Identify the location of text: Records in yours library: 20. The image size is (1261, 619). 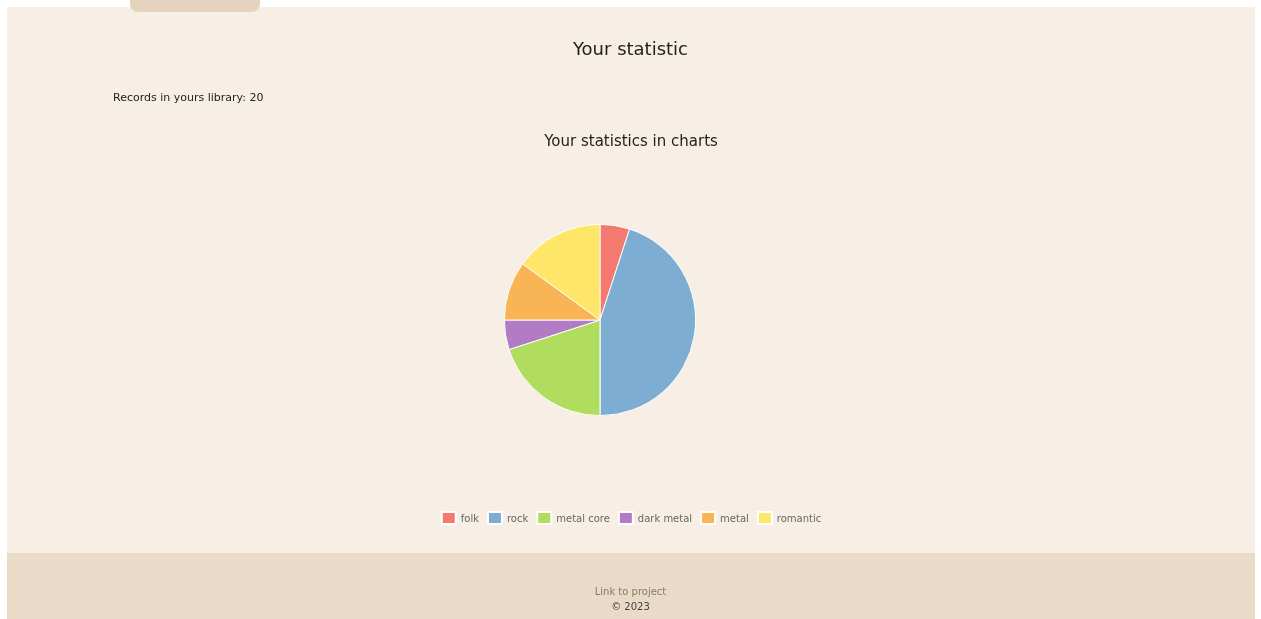
(188, 97).